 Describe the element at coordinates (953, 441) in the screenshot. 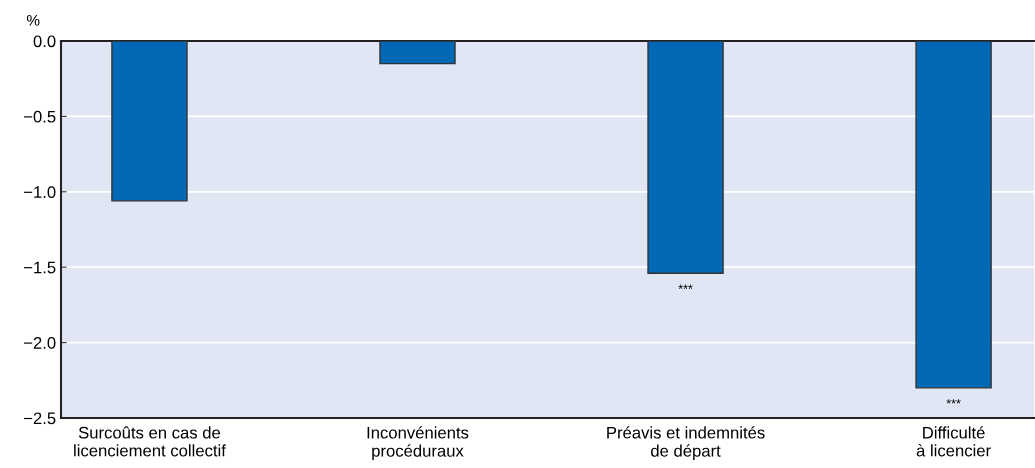

I see `x-tick-label: Difficulté à licencier` at that location.